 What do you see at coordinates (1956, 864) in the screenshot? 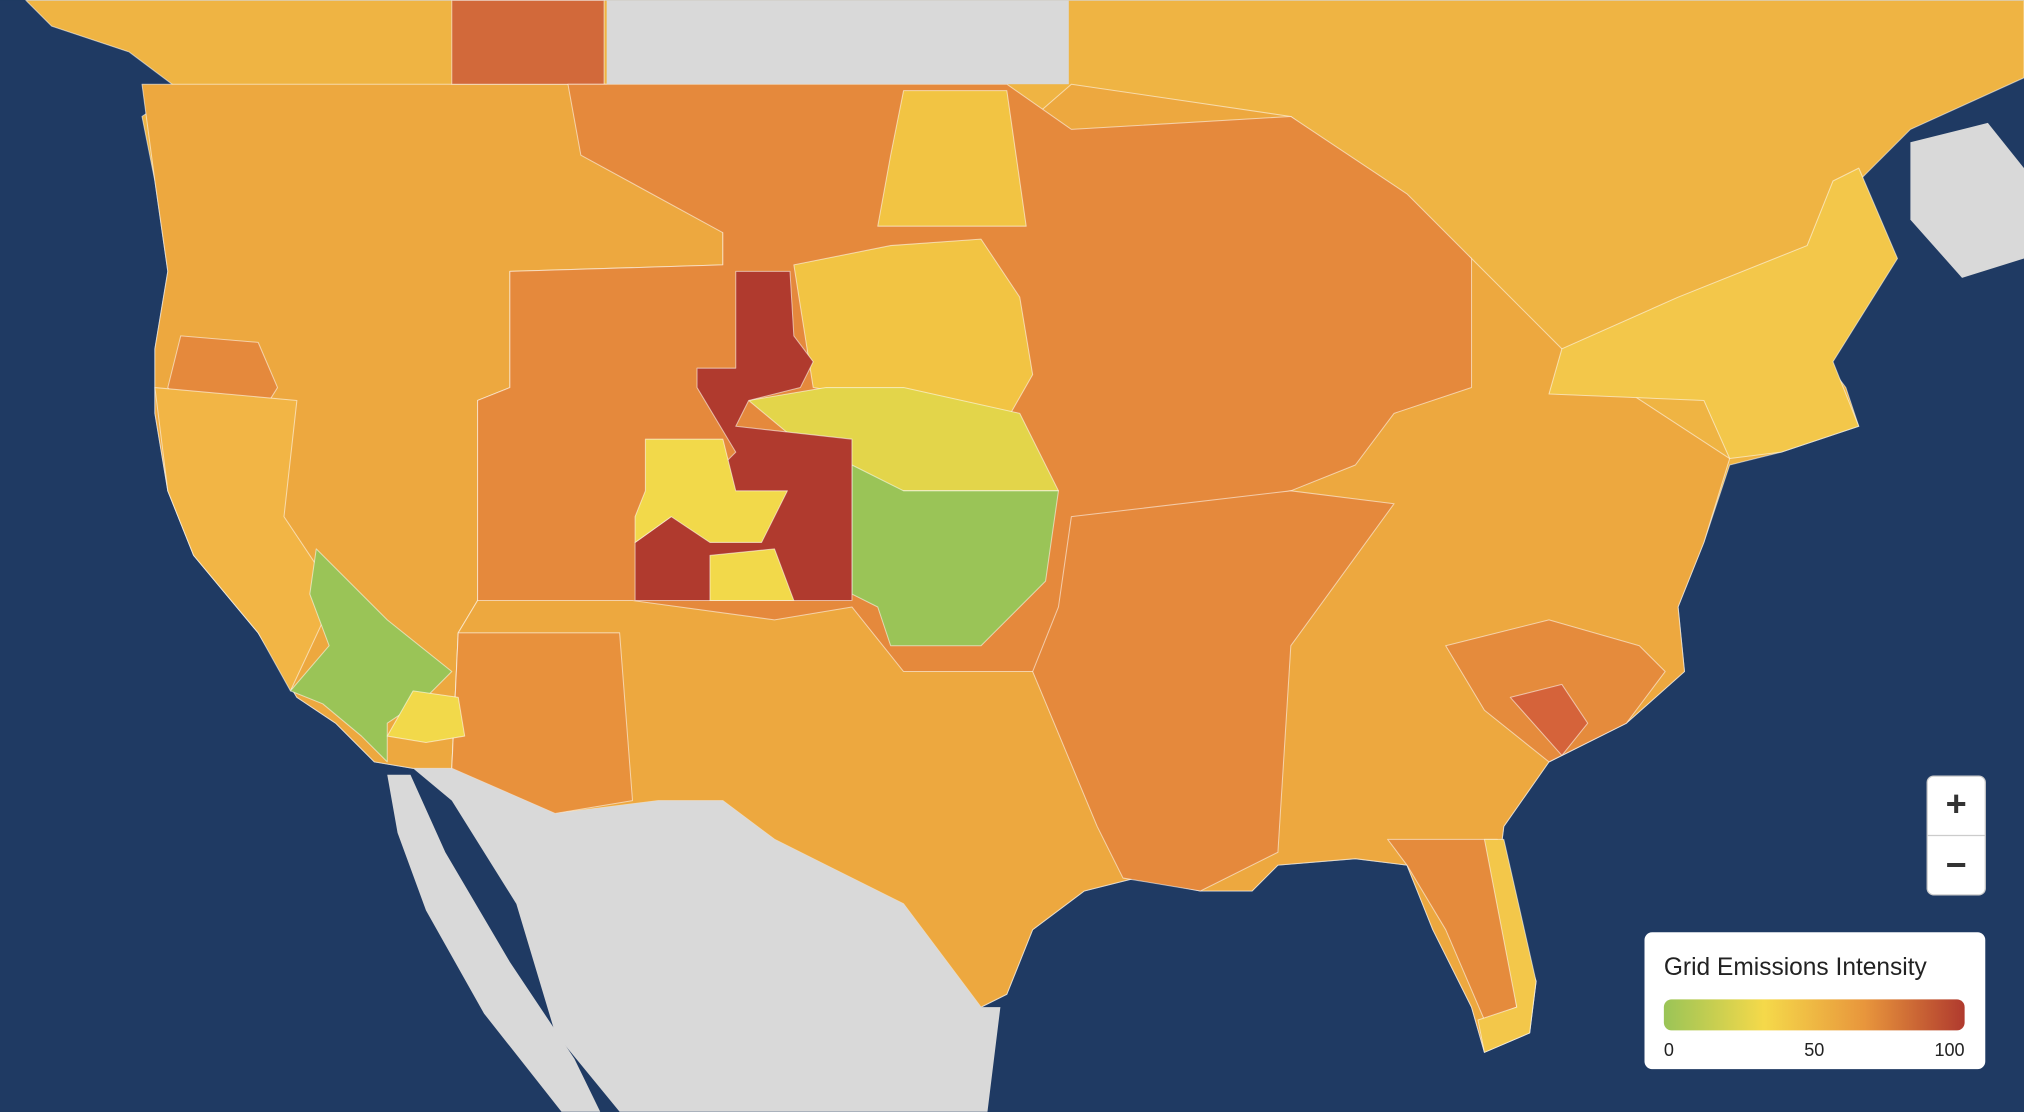
I see `zoom-out-label: −` at bounding box center [1956, 864].